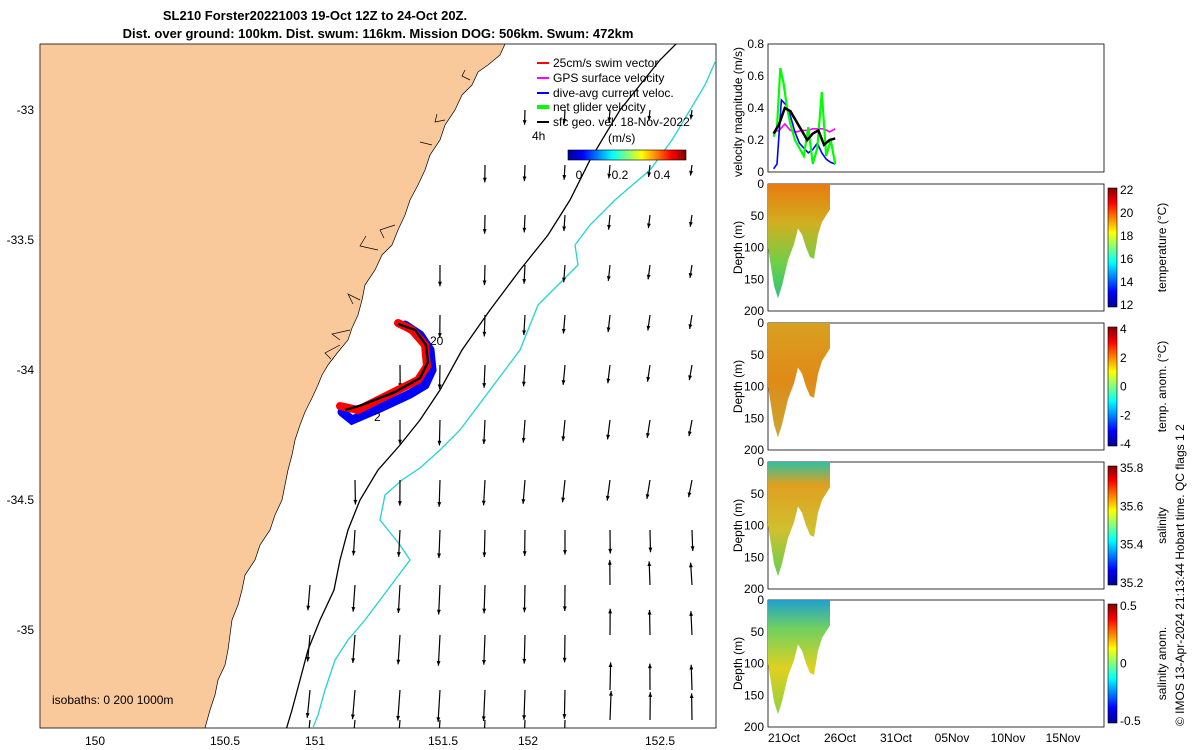 Image resolution: width=1200 pixels, height=750 pixels. Describe the element at coordinates (1127, 190) in the screenshot. I see `colorbar-tick: 22` at that location.